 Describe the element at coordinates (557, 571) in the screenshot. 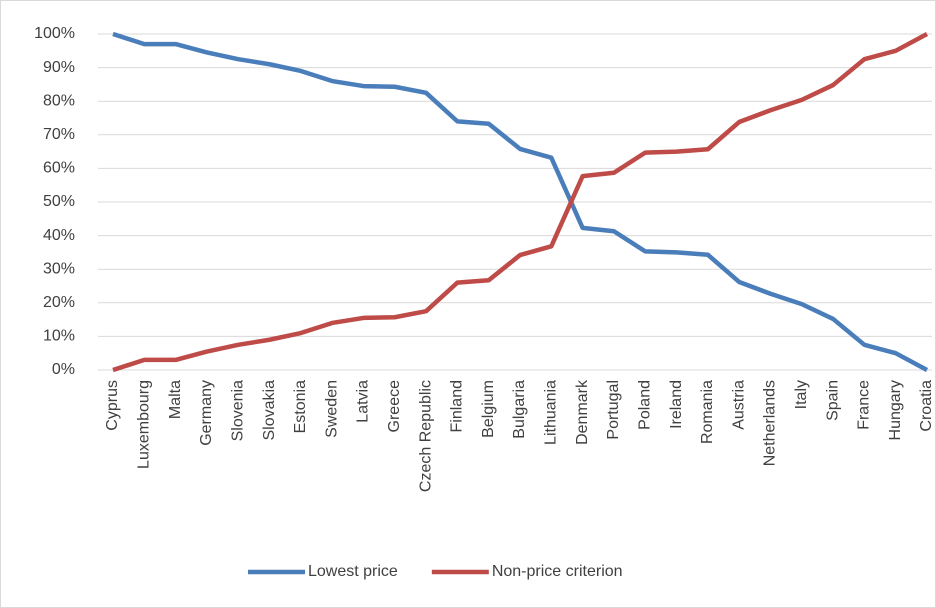

I see `legend-label: Non-price criterion` at that location.